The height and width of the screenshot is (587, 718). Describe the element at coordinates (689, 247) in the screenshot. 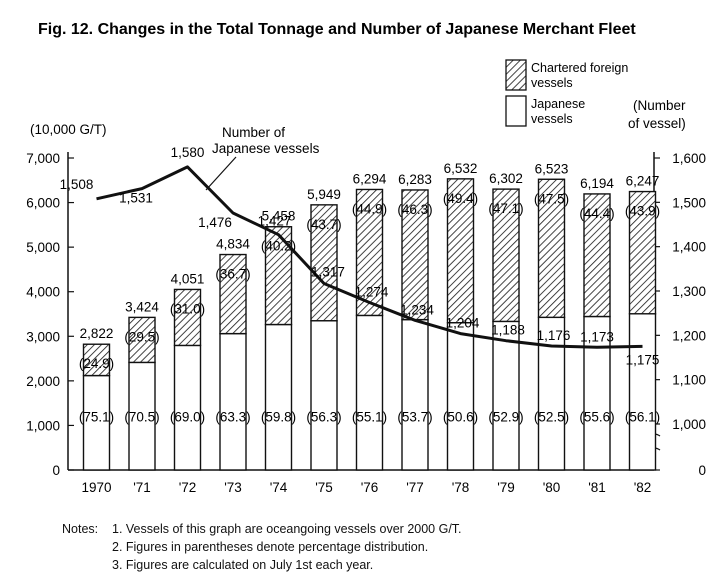

I see `right-tick-label: 1,400` at that location.